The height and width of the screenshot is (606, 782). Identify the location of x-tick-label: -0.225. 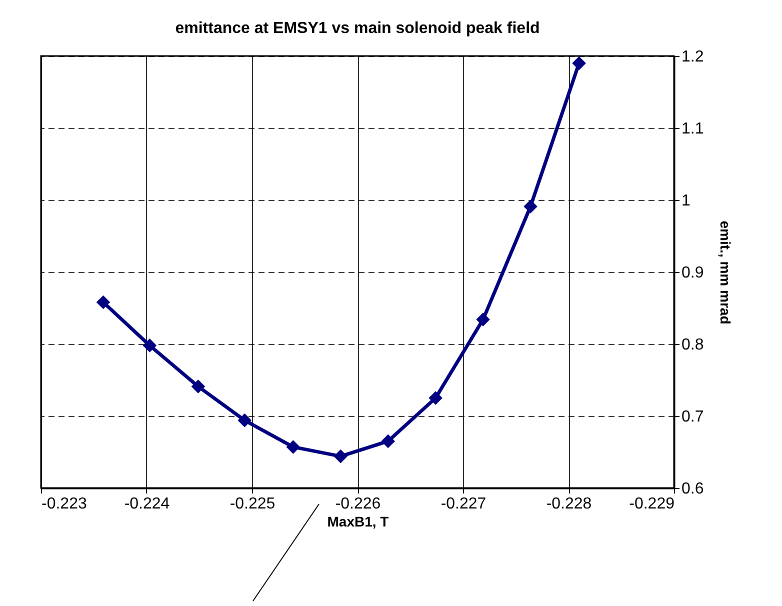
(253, 504).